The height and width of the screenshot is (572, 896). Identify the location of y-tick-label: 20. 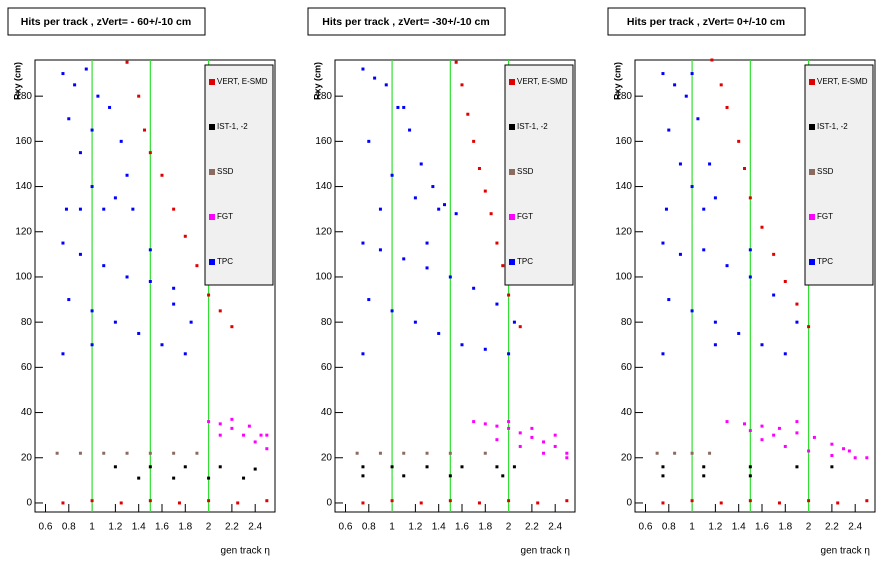
(27, 457).